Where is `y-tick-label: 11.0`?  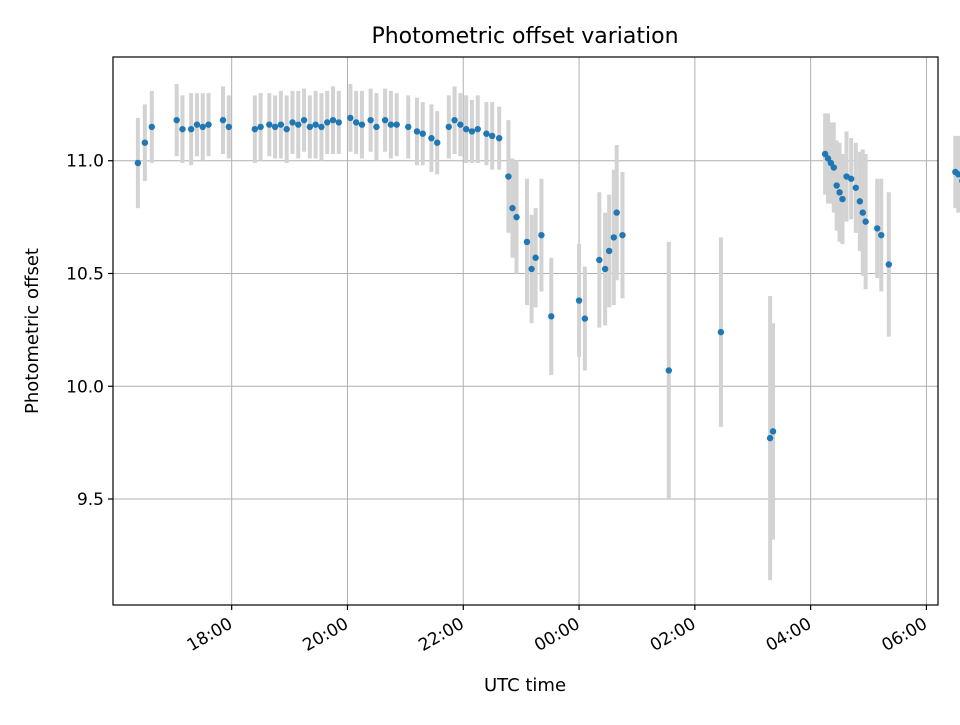 y-tick-label: 11.0 is located at coordinates (85, 162).